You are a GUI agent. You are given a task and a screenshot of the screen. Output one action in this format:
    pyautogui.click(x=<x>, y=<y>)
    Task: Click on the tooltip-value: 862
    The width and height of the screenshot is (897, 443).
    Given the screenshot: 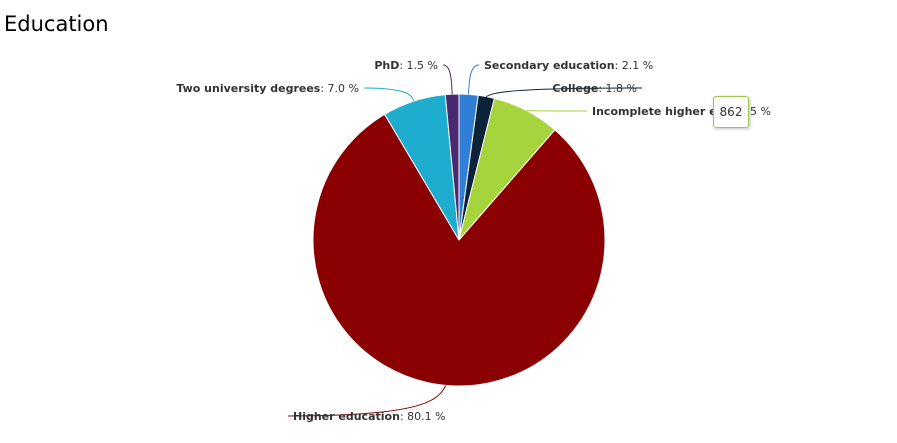 What is the action you would take?
    pyautogui.click(x=731, y=112)
    